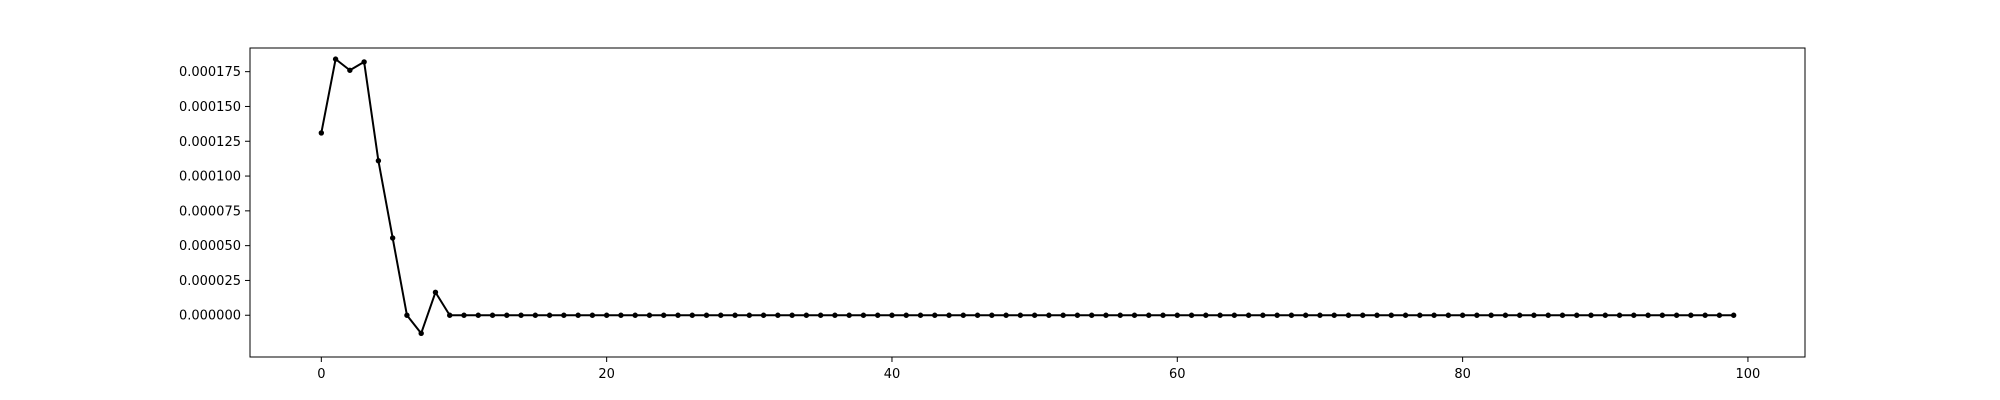  What do you see at coordinates (606, 374) in the screenshot?
I see `x-tick-label: 20` at bounding box center [606, 374].